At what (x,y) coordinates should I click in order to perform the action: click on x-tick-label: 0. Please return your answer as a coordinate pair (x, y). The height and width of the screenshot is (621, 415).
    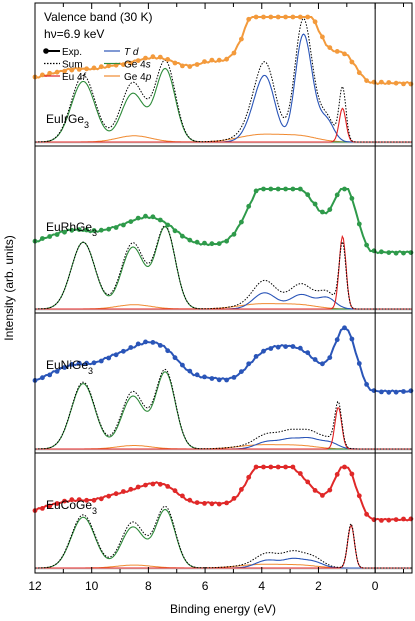
    Looking at the image, I should click on (375, 586).